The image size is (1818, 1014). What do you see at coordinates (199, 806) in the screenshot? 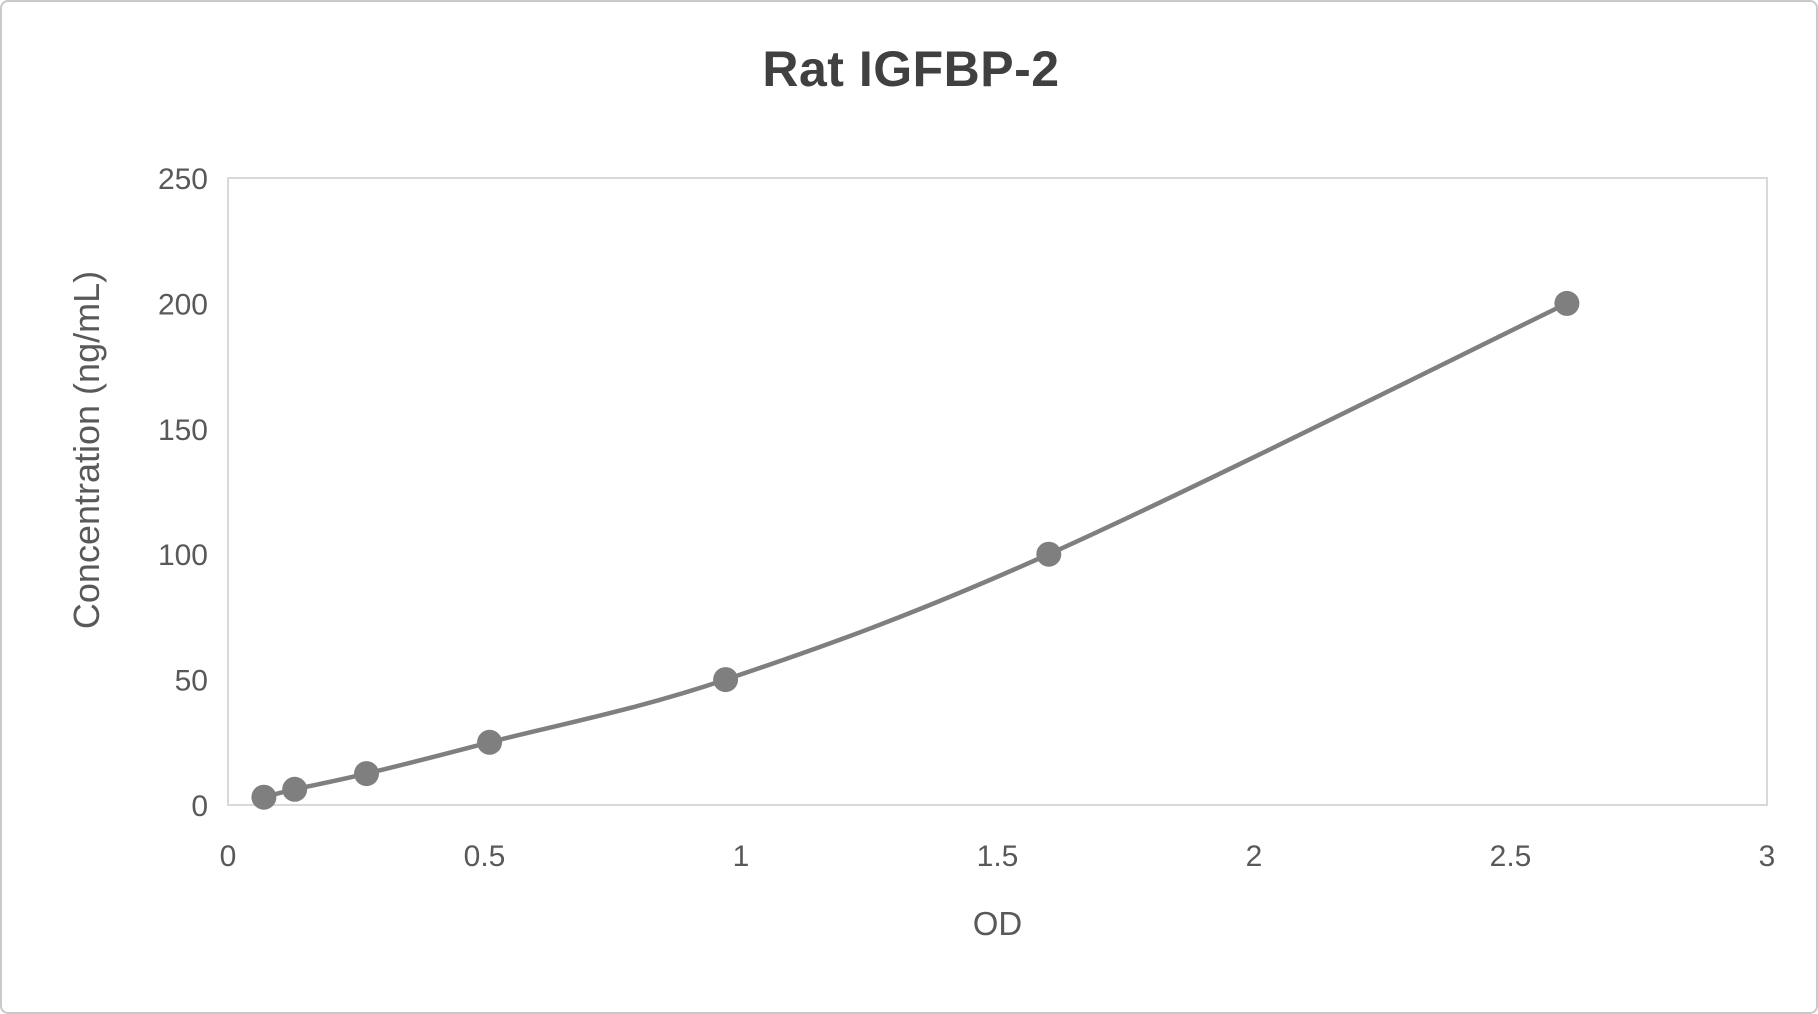
I see `y-axis-tick-label: 0` at bounding box center [199, 806].